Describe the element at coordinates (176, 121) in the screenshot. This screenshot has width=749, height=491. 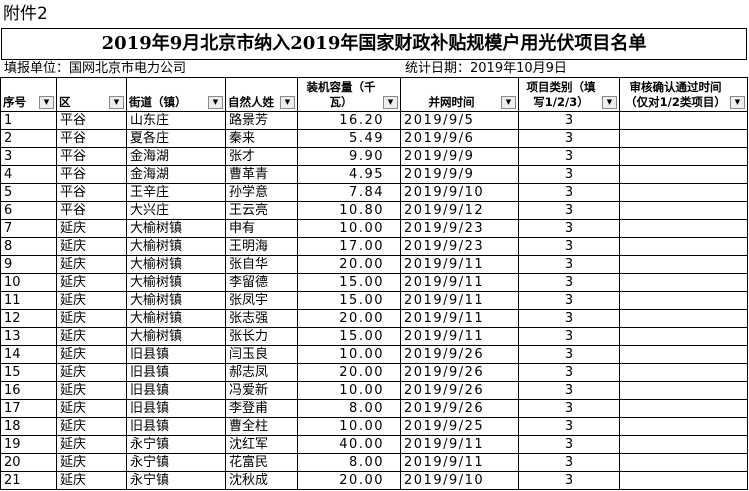
I see `cell: 山东庄` at that location.